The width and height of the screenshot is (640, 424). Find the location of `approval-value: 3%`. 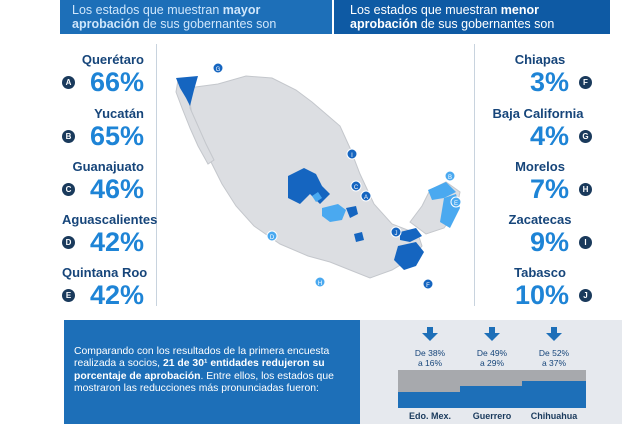

approval-value: 3% is located at coordinates (549, 82).